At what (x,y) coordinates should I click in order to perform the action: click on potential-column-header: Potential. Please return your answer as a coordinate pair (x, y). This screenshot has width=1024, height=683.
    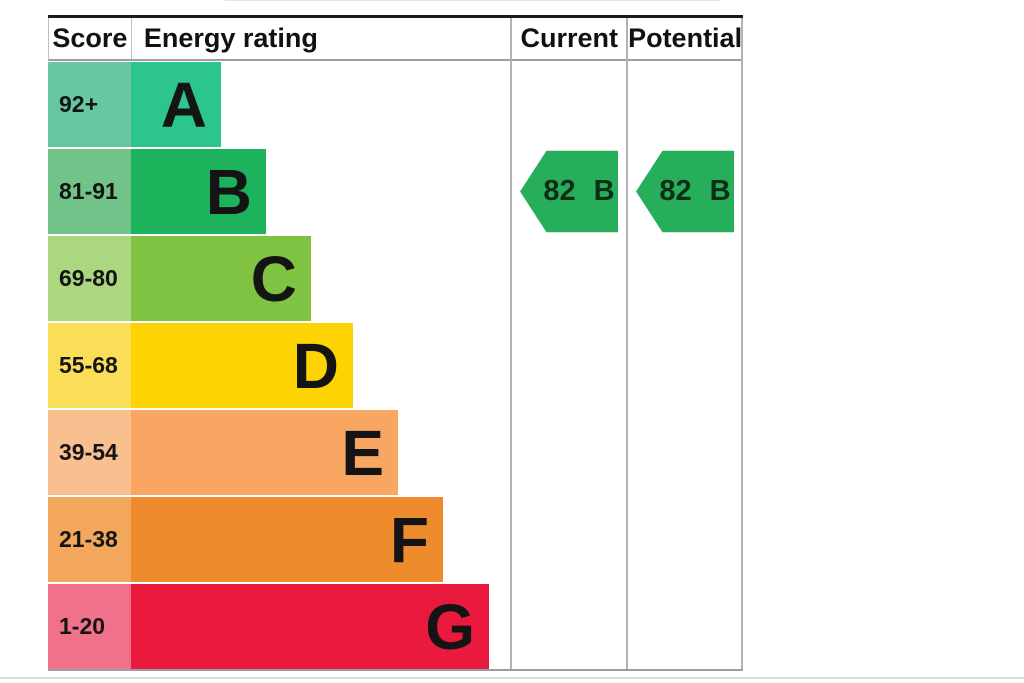
    Looking at the image, I should click on (685, 38).